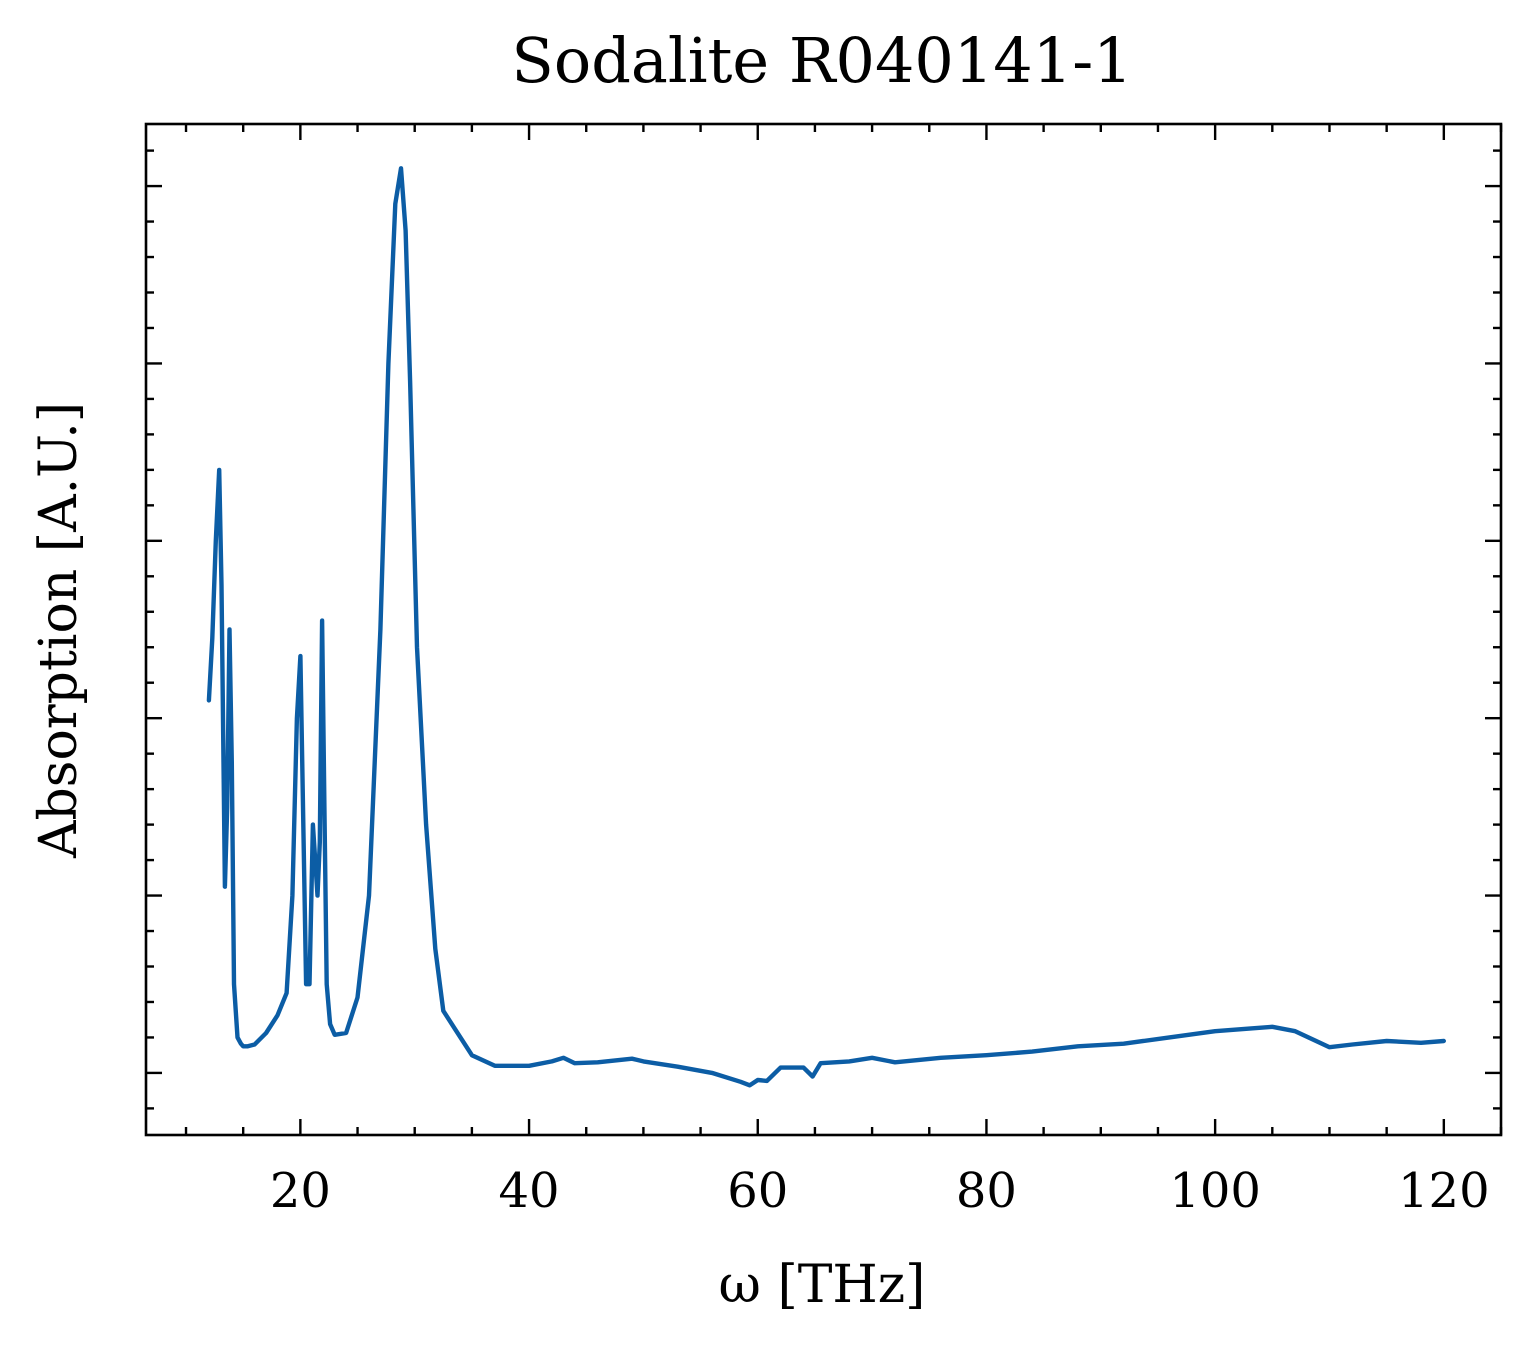  What do you see at coordinates (1444, 1191) in the screenshot?
I see `x-tick-label: 120` at bounding box center [1444, 1191].